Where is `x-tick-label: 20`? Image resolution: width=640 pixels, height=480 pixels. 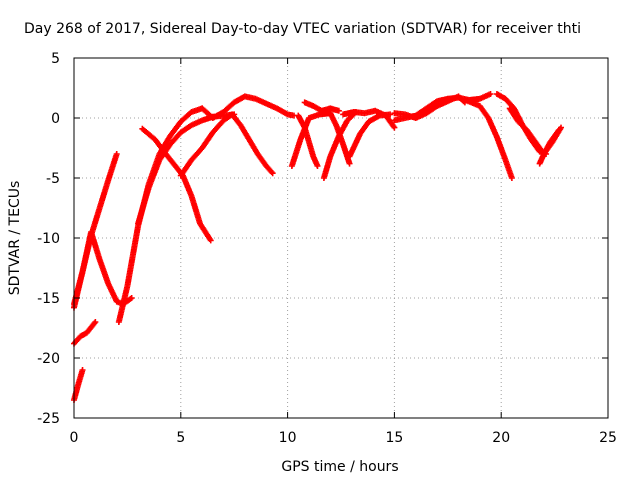 x-tick-label: 20 is located at coordinates (501, 438).